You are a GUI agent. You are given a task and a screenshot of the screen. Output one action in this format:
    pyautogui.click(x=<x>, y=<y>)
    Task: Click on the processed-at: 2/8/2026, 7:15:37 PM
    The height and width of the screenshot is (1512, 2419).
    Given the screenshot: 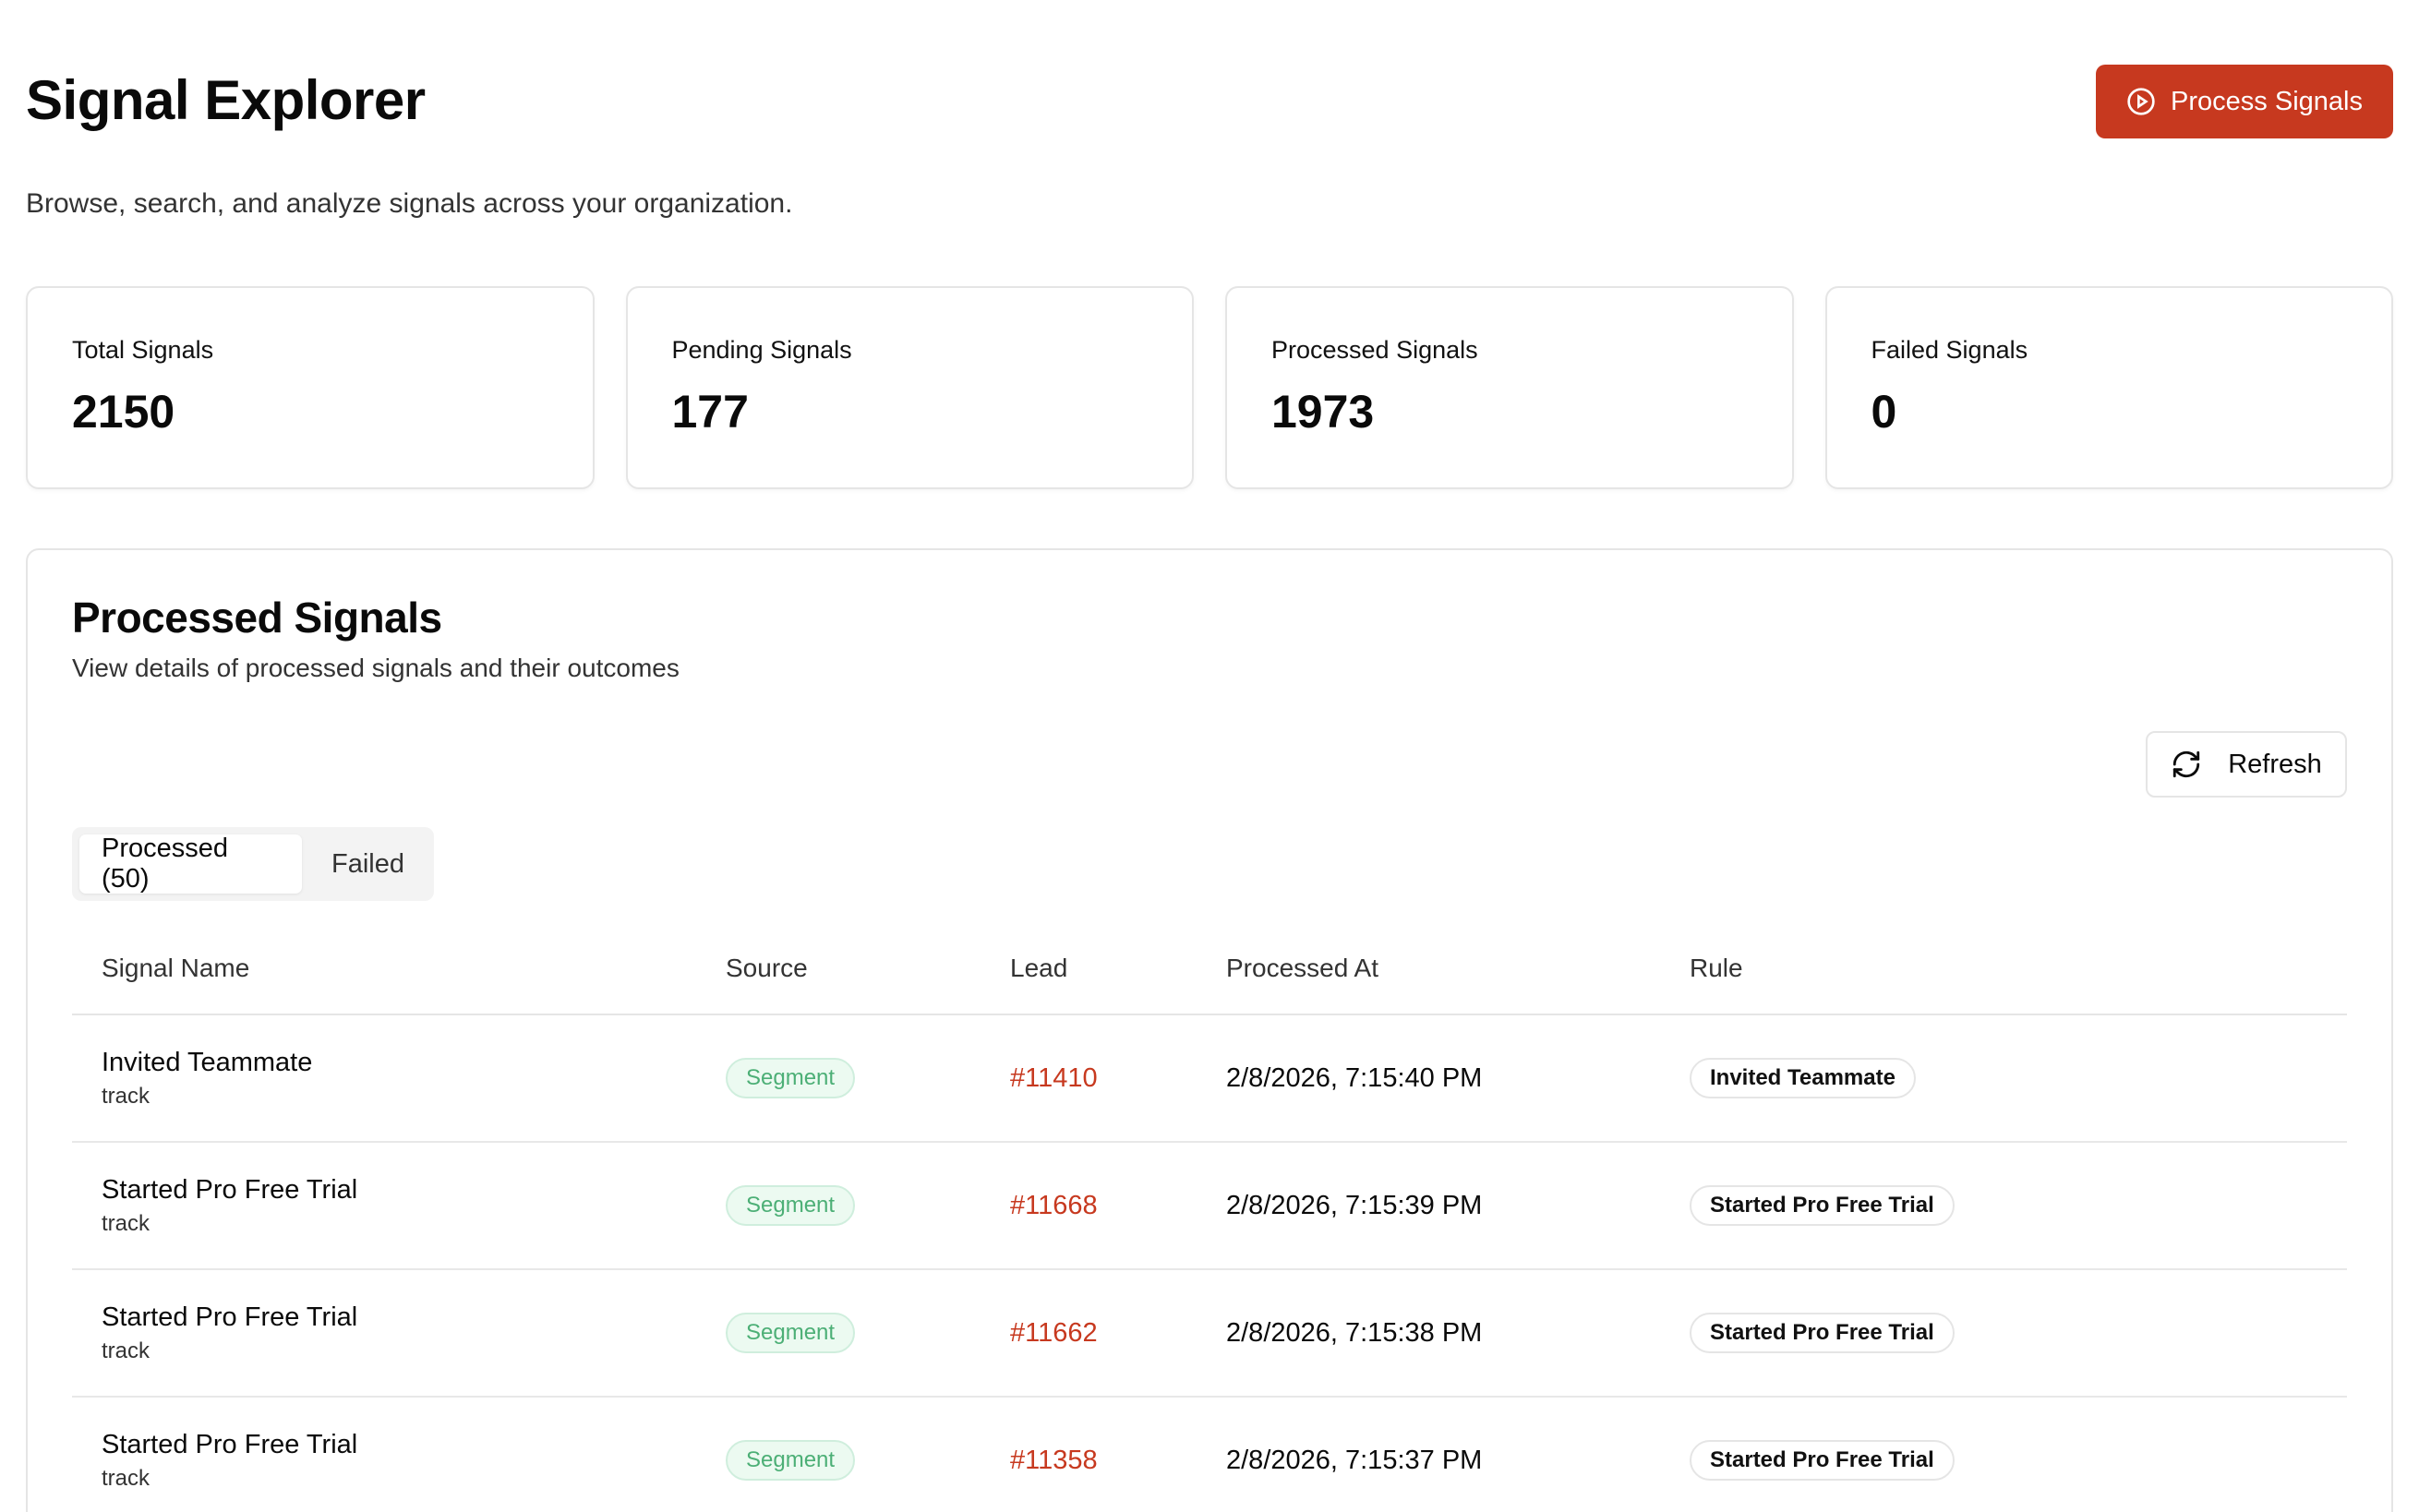 What is the action you would take?
    pyautogui.click(x=1354, y=1460)
    